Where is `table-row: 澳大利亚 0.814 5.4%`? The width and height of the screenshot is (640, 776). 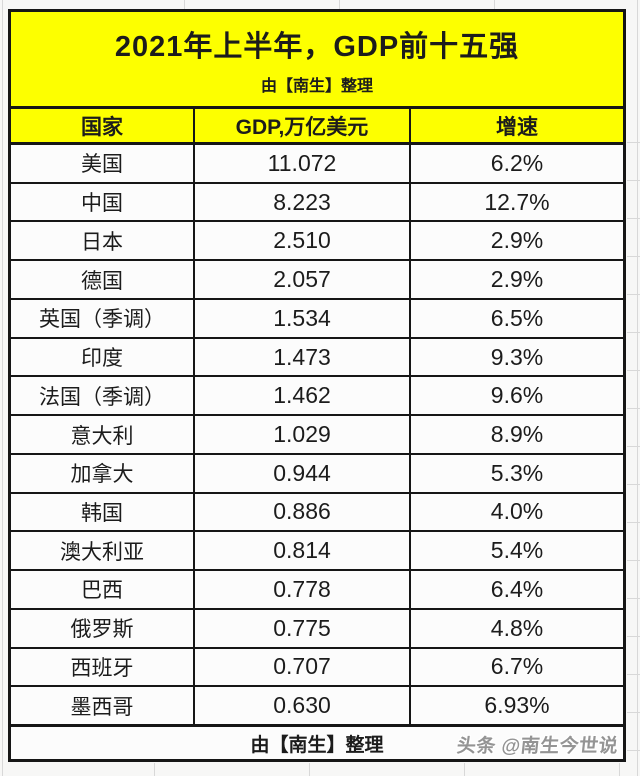 table-row: 澳大利亚 0.814 5.4% is located at coordinates (317, 552).